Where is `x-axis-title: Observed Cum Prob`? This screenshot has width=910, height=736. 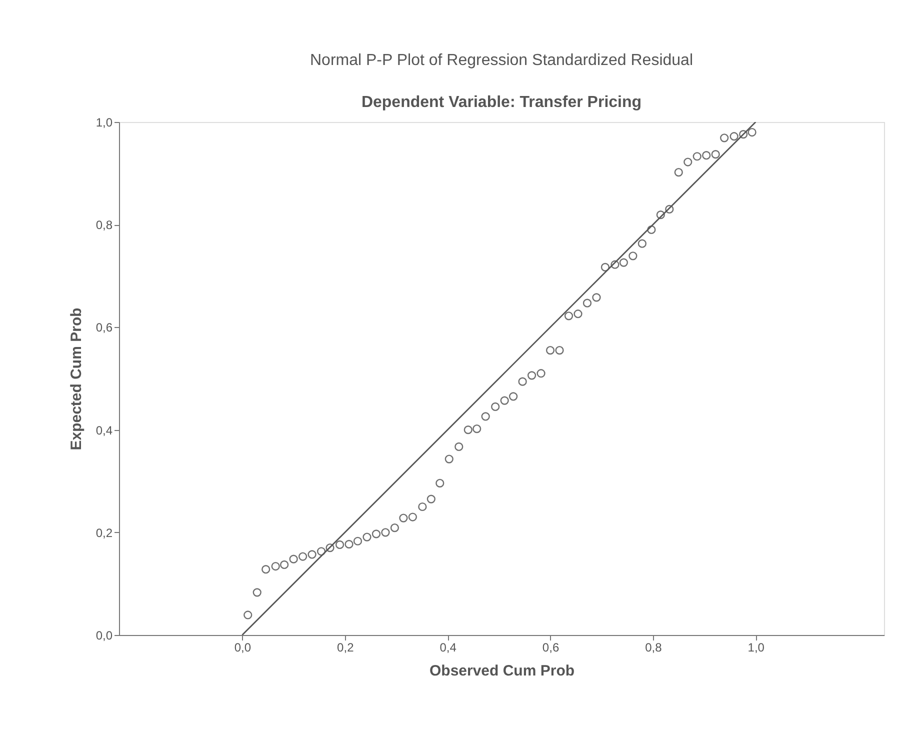
x-axis-title: Observed Cum Prob is located at coordinates (502, 671).